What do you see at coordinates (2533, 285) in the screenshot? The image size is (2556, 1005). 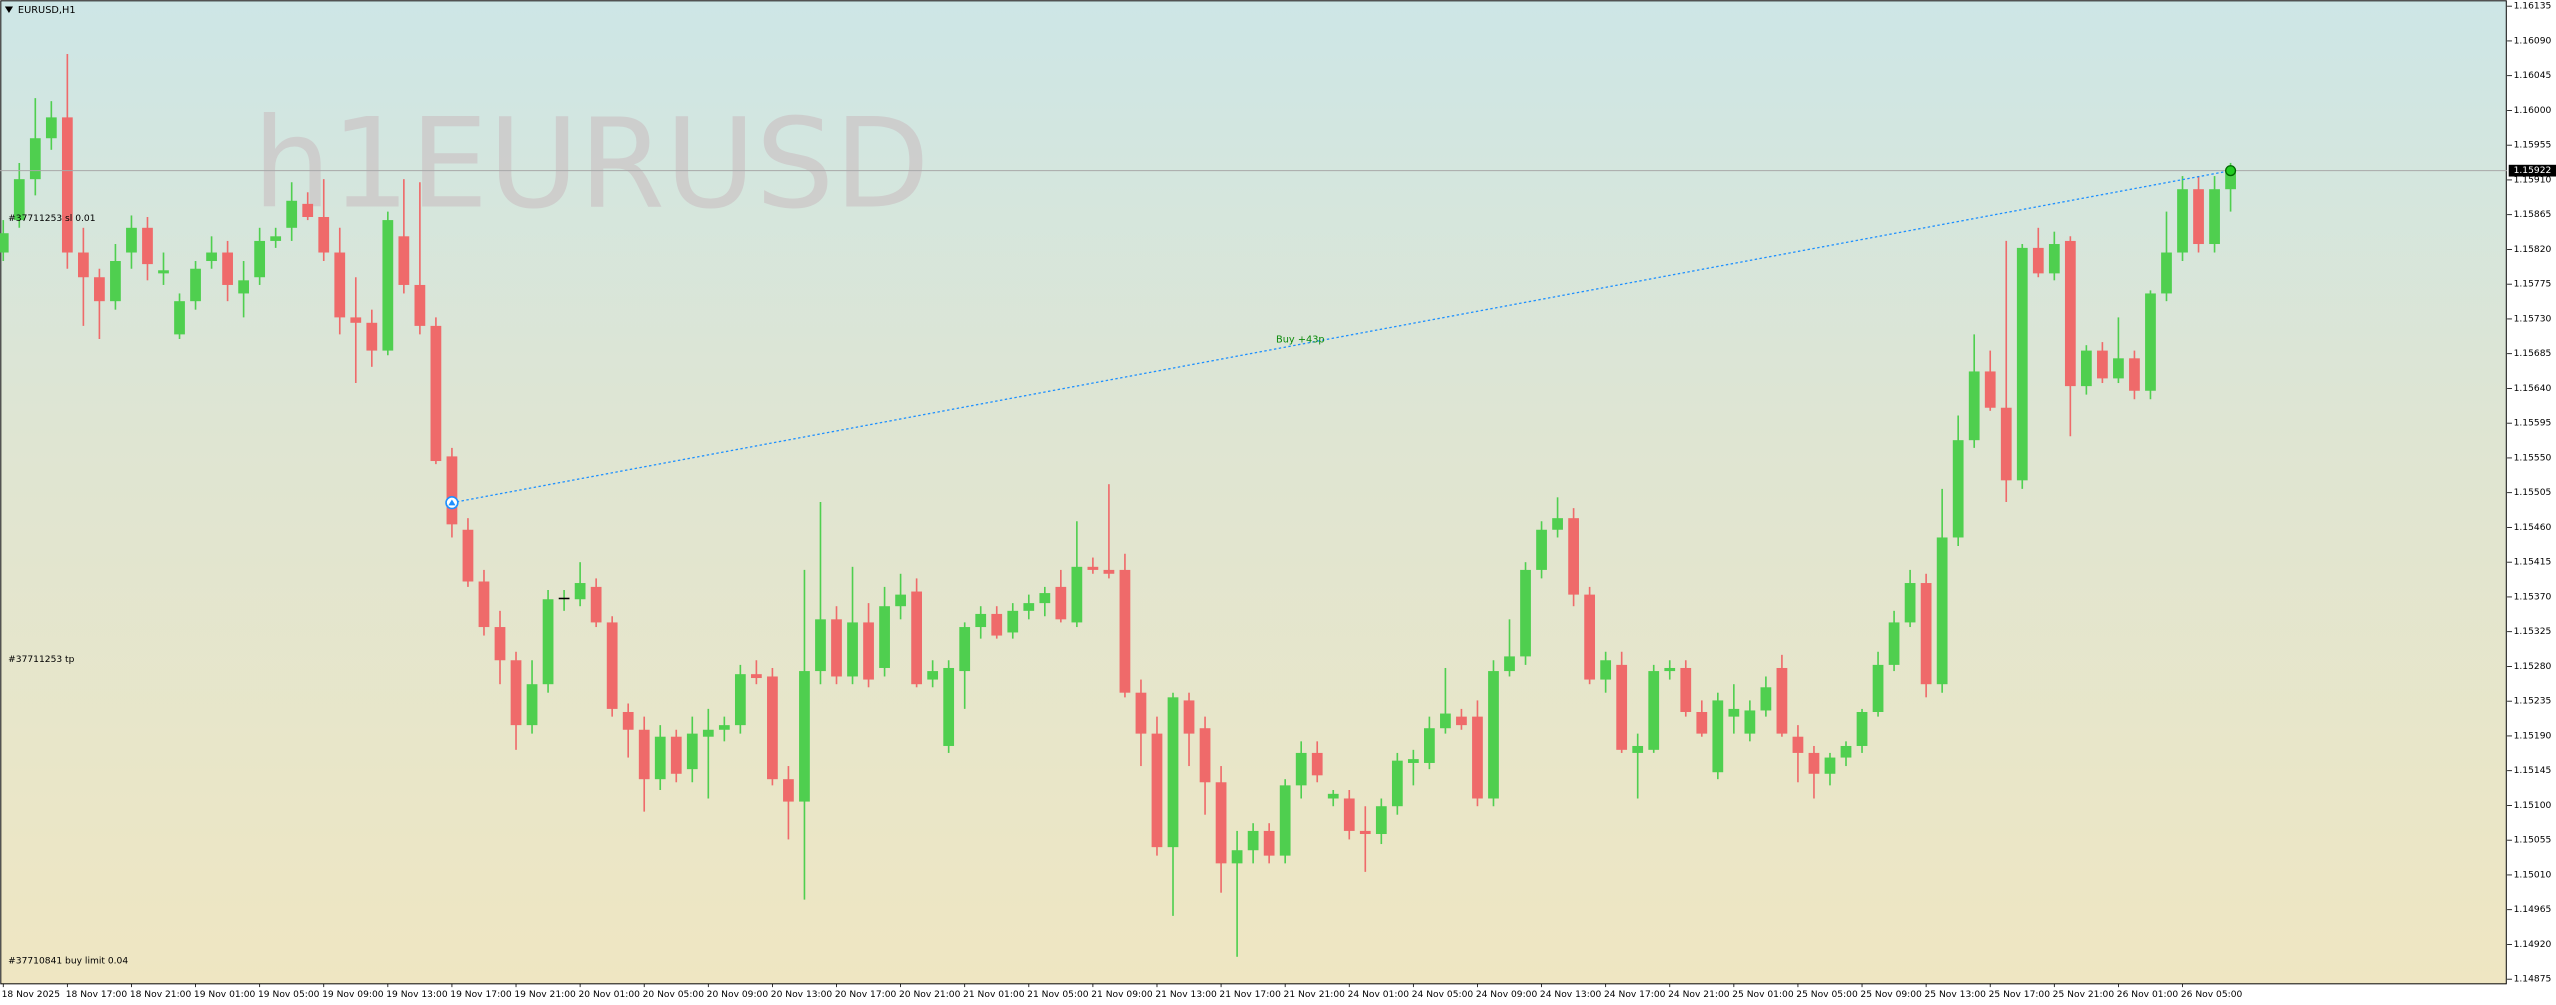 I see `y-tick-label: 1.15775` at bounding box center [2533, 285].